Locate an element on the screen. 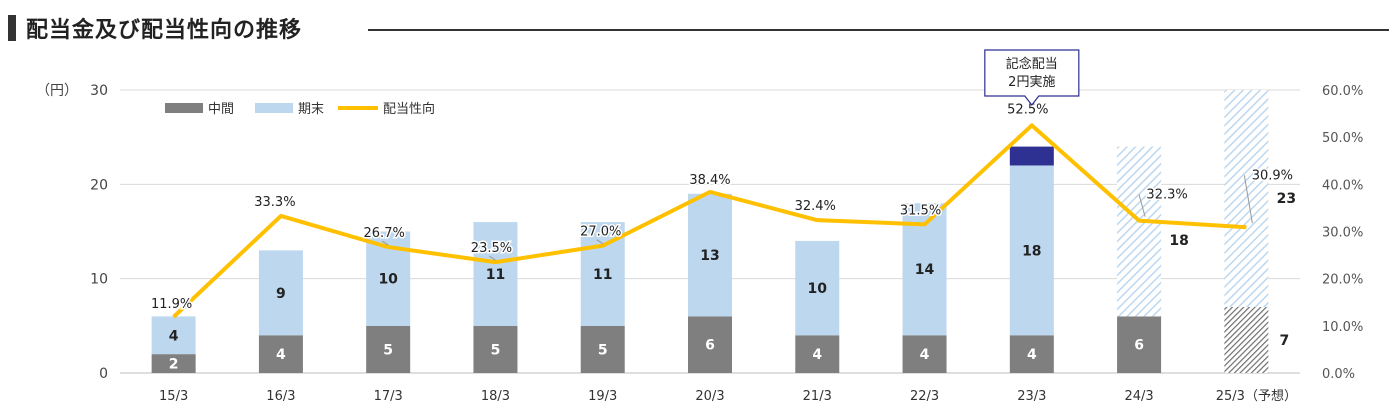 The width and height of the screenshot is (1397, 414). legend: 中間 期末 配当性向 is located at coordinates (300, 109).